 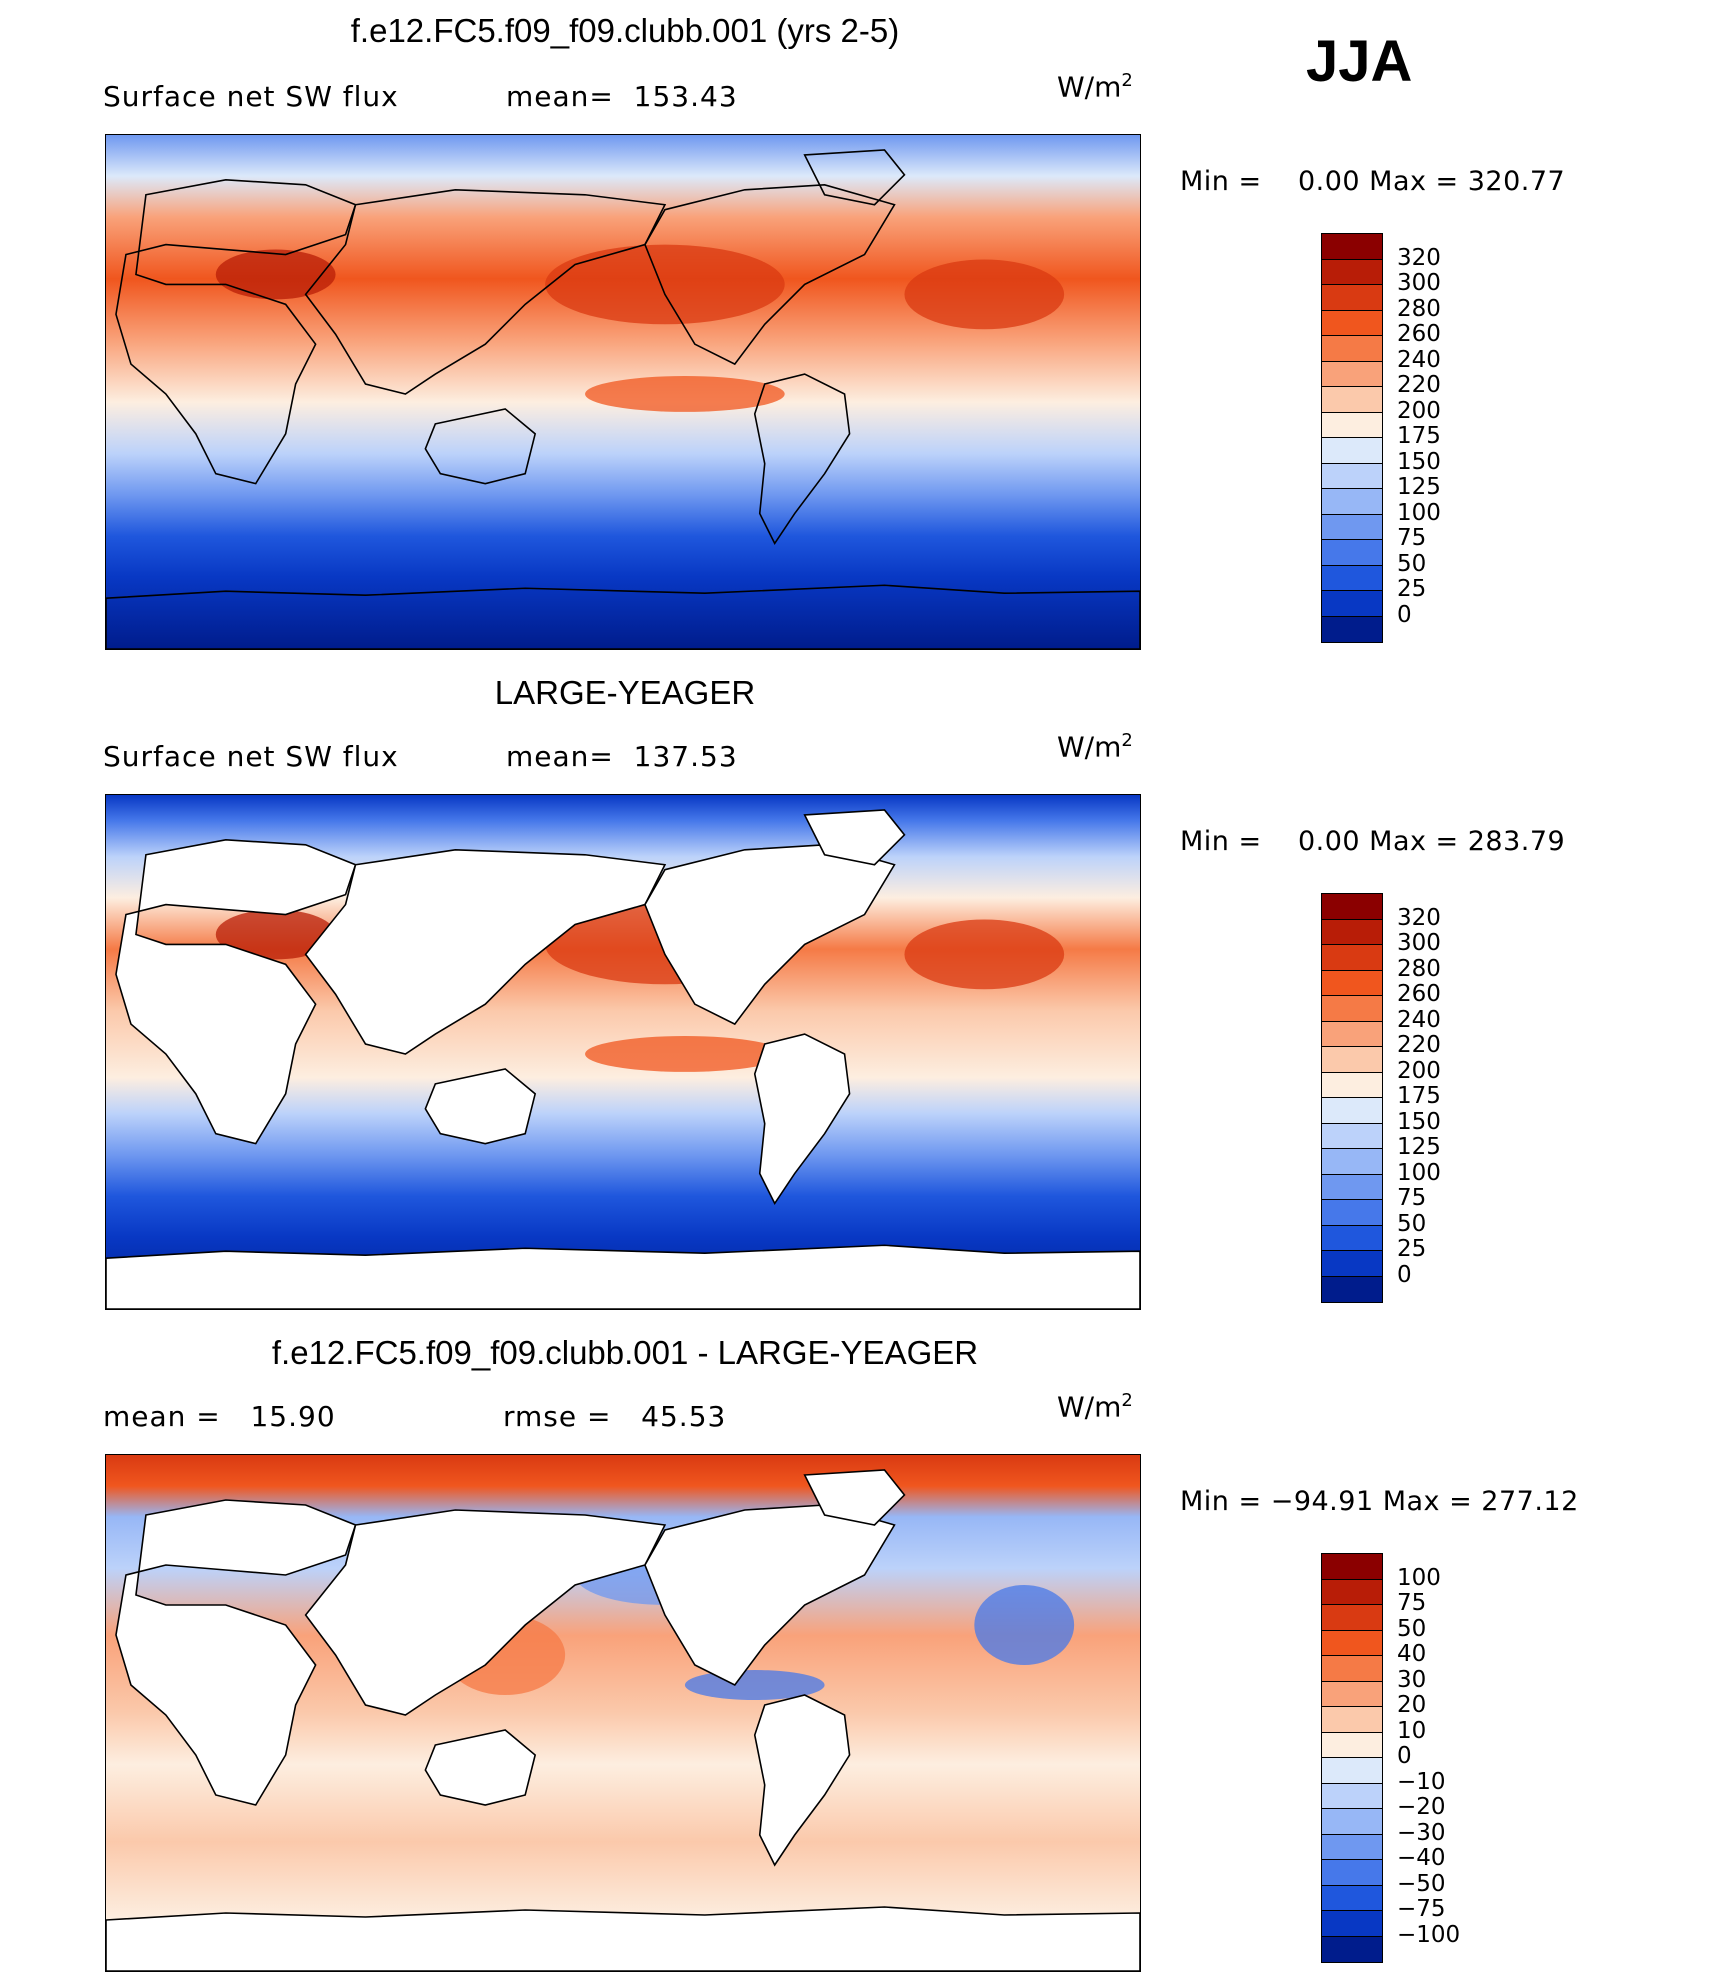 What do you see at coordinates (1421, 1909) in the screenshot?
I see `colorbar-tick-label: −75` at bounding box center [1421, 1909].